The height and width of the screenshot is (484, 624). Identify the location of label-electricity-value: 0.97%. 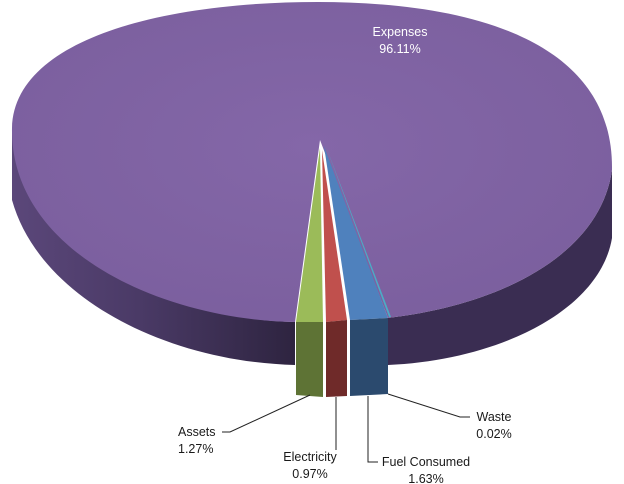
(309, 474).